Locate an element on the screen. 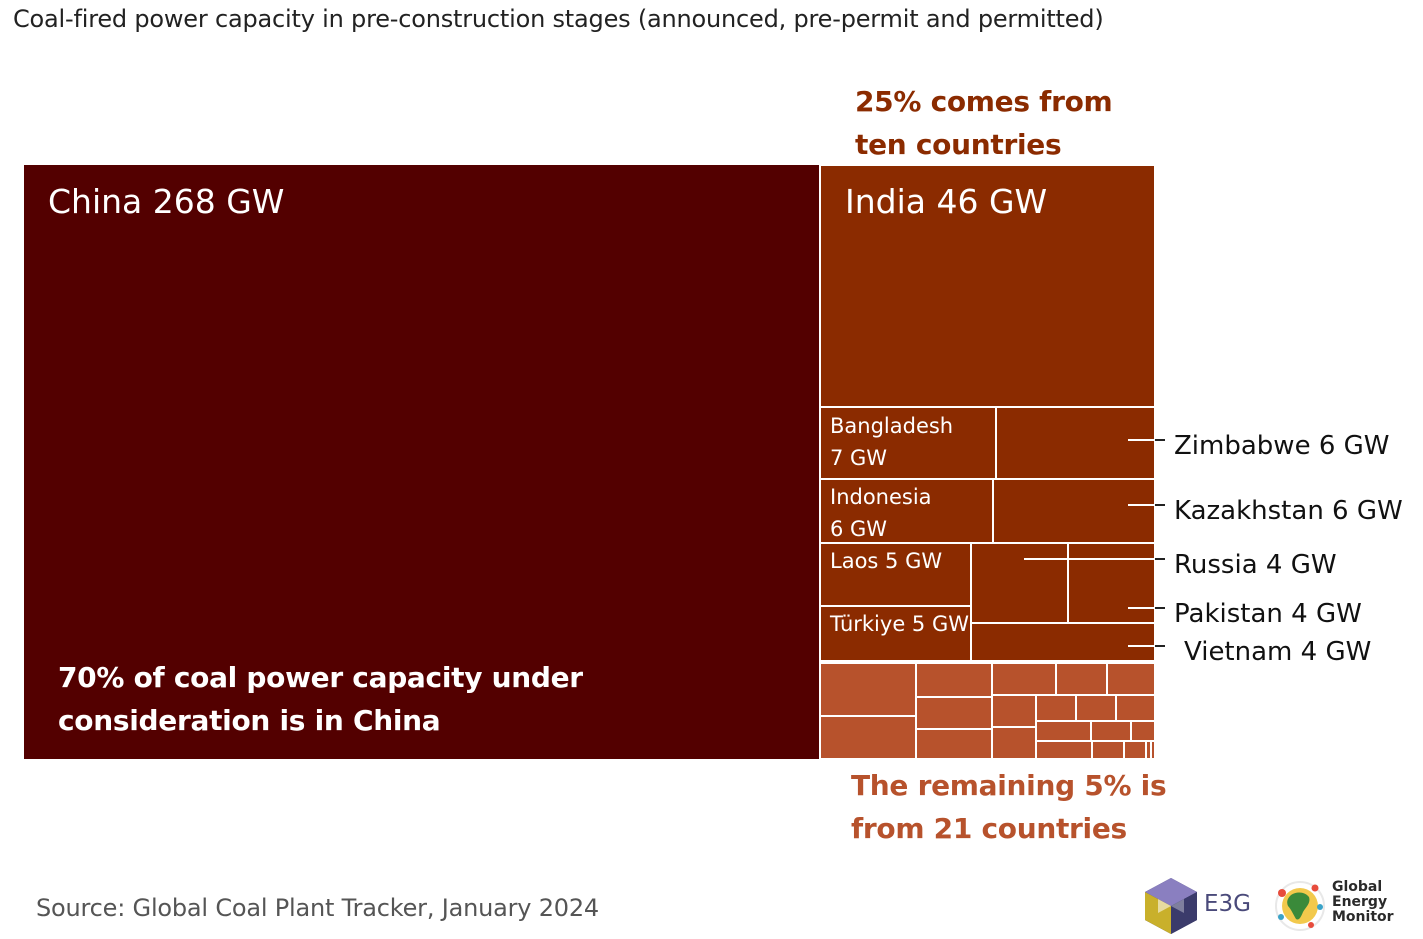  label-indonesia-value: 6 GW is located at coordinates (858, 529).